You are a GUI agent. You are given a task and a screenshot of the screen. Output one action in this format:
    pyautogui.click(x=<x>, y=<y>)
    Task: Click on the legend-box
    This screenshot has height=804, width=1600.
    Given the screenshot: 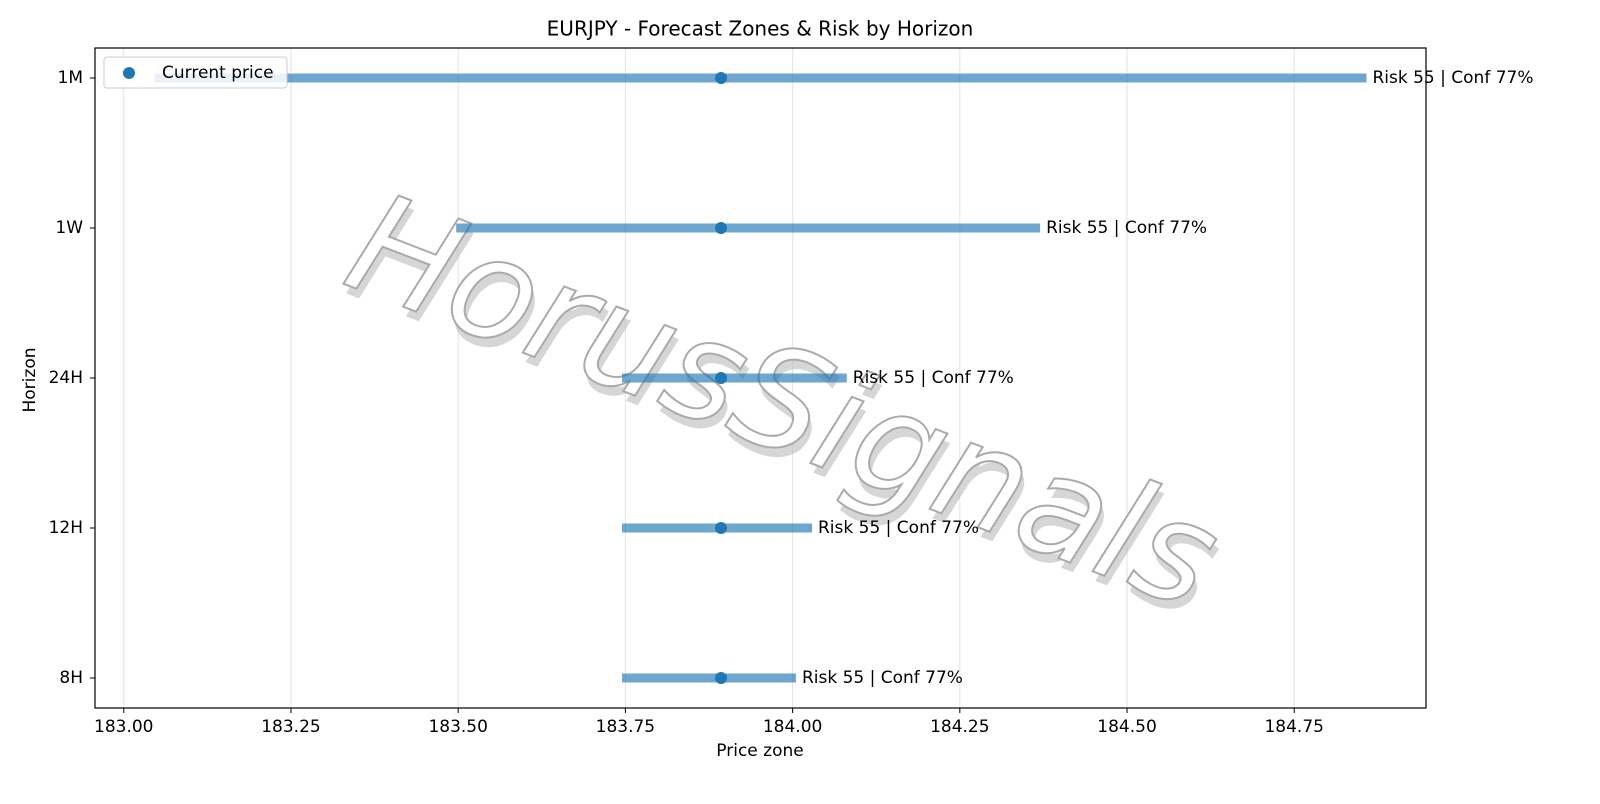 What is the action you would take?
    pyautogui.click(x=195, y=72)
    